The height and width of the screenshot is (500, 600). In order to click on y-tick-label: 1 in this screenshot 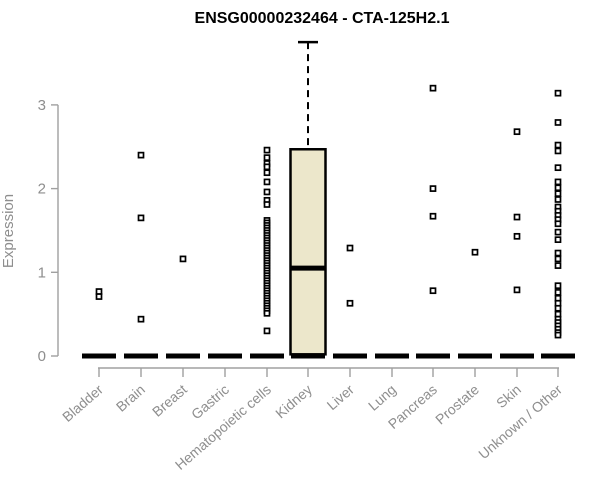, I will do `click(42, 272)`.